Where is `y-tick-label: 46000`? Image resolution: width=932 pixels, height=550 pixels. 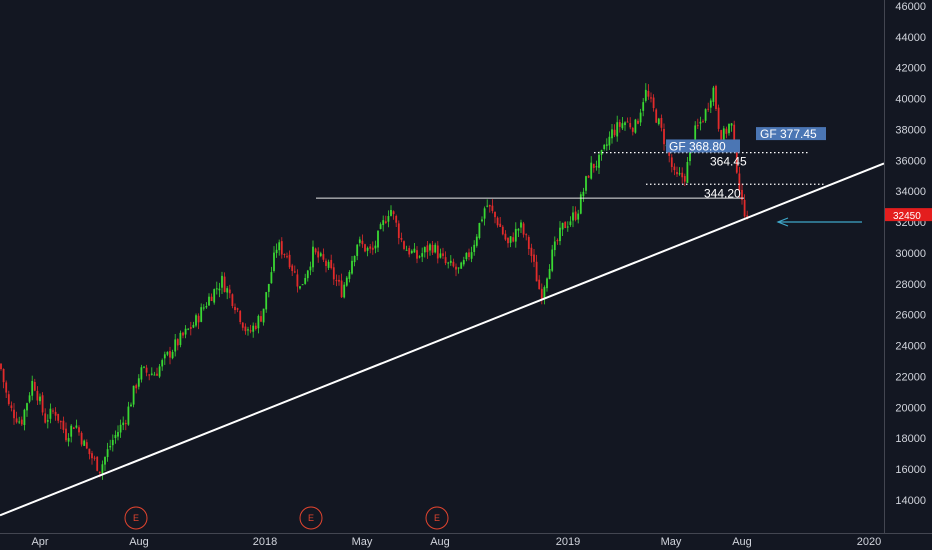 y-tick-label: 46000 is located at coordinates (910, 7).